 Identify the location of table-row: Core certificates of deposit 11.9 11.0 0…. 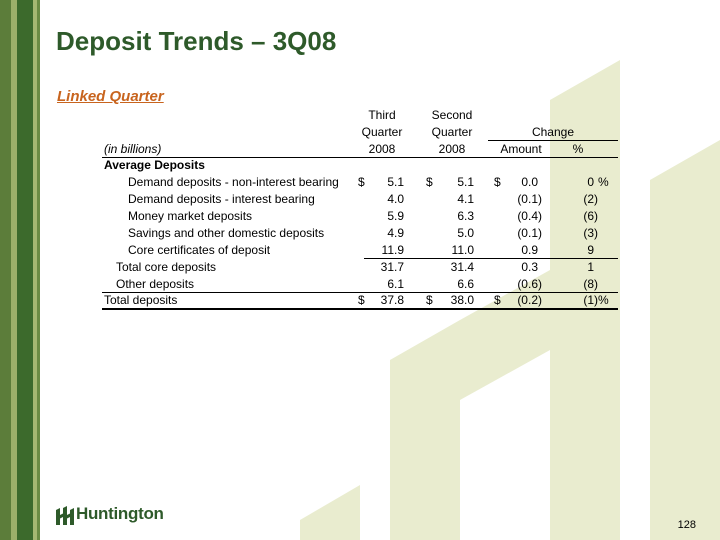
(360, 250).